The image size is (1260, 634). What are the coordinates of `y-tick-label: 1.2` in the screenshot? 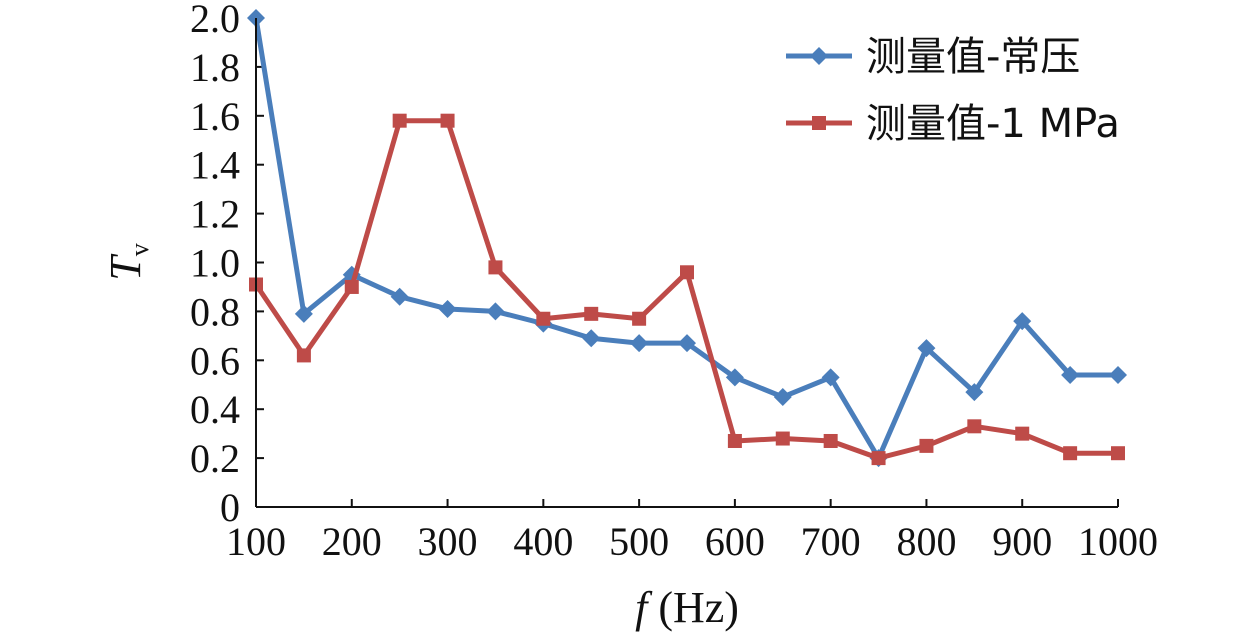 It's located at (215, 214).